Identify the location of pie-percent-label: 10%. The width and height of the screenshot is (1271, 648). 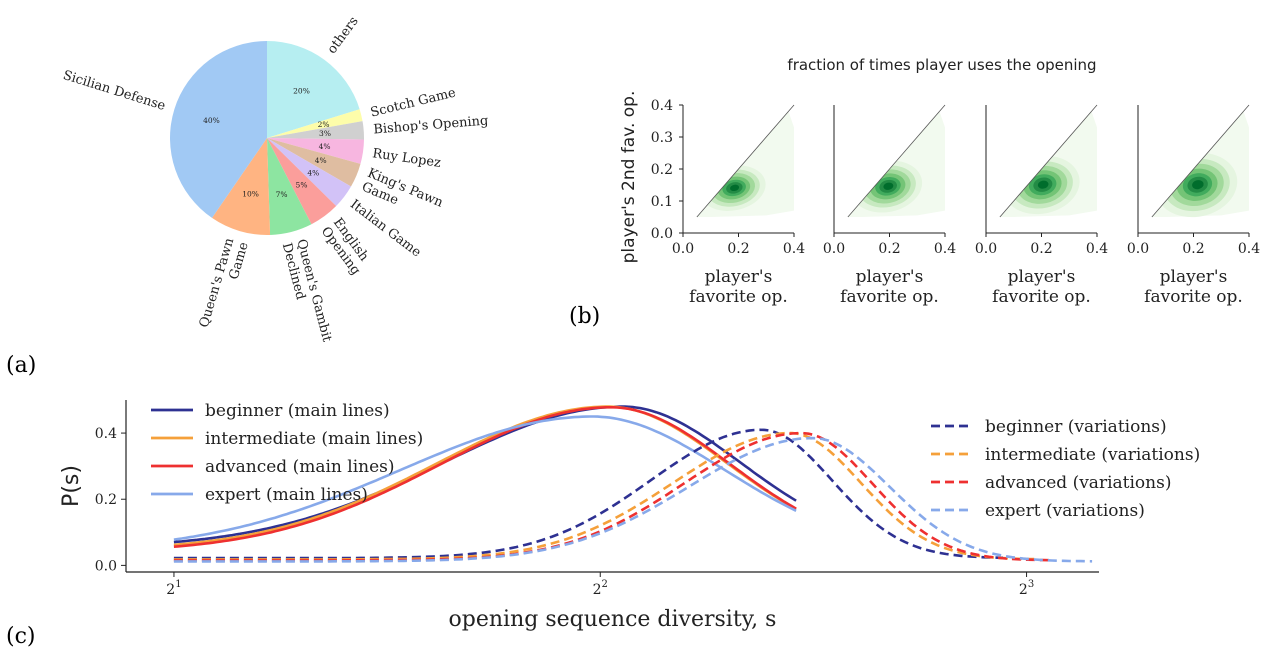
(250, 193).